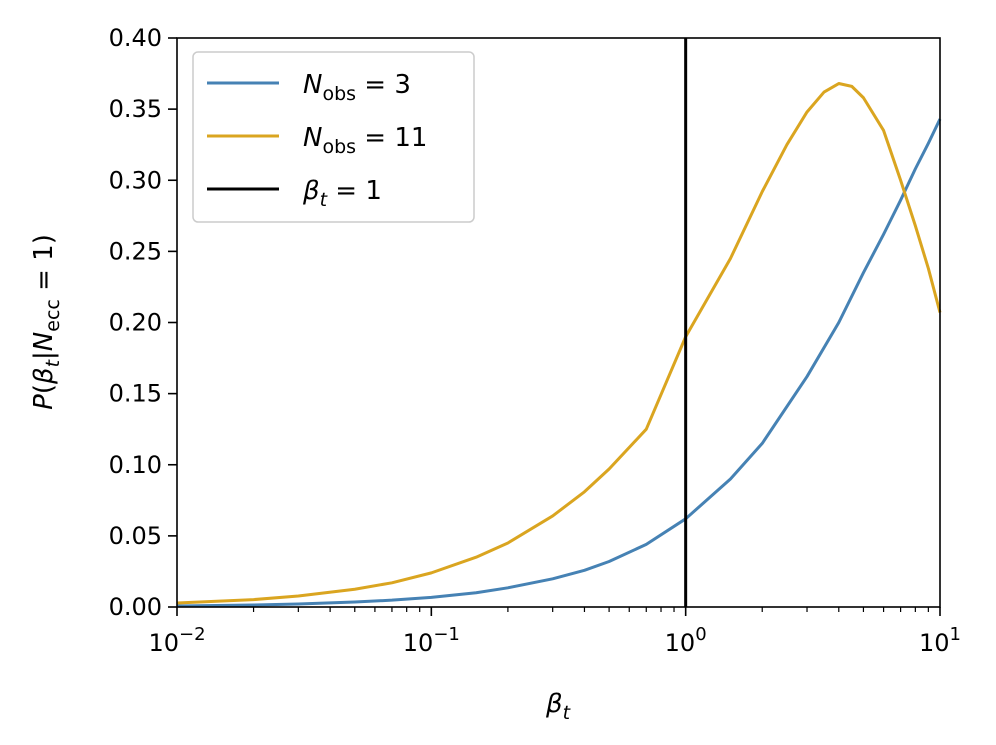 This screenshot has width=996, height=745. I want to click on y-tick-label-4: 0.20, so click(135, 323).